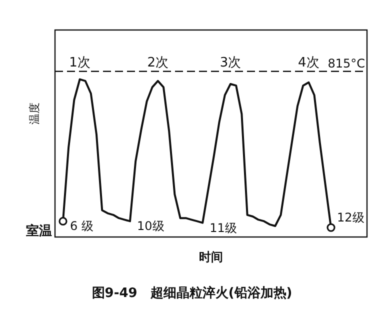  Describe the element at coordinates (350, 217) in the screenshot. I see `text: 12级` at that location.